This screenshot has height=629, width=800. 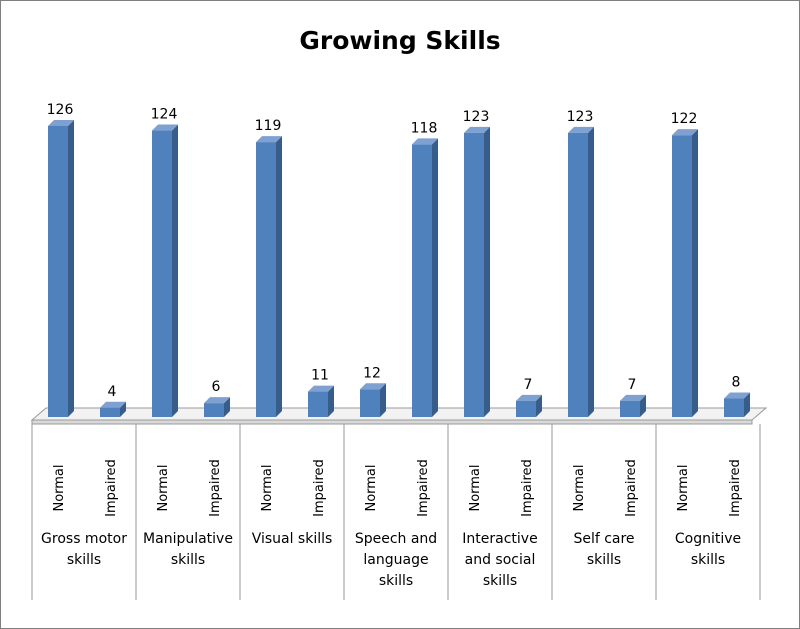 What do you see at coordinates (499, 539) in the screenshot?
I see `group-label: Interactive` at bounding box center [499, 539].